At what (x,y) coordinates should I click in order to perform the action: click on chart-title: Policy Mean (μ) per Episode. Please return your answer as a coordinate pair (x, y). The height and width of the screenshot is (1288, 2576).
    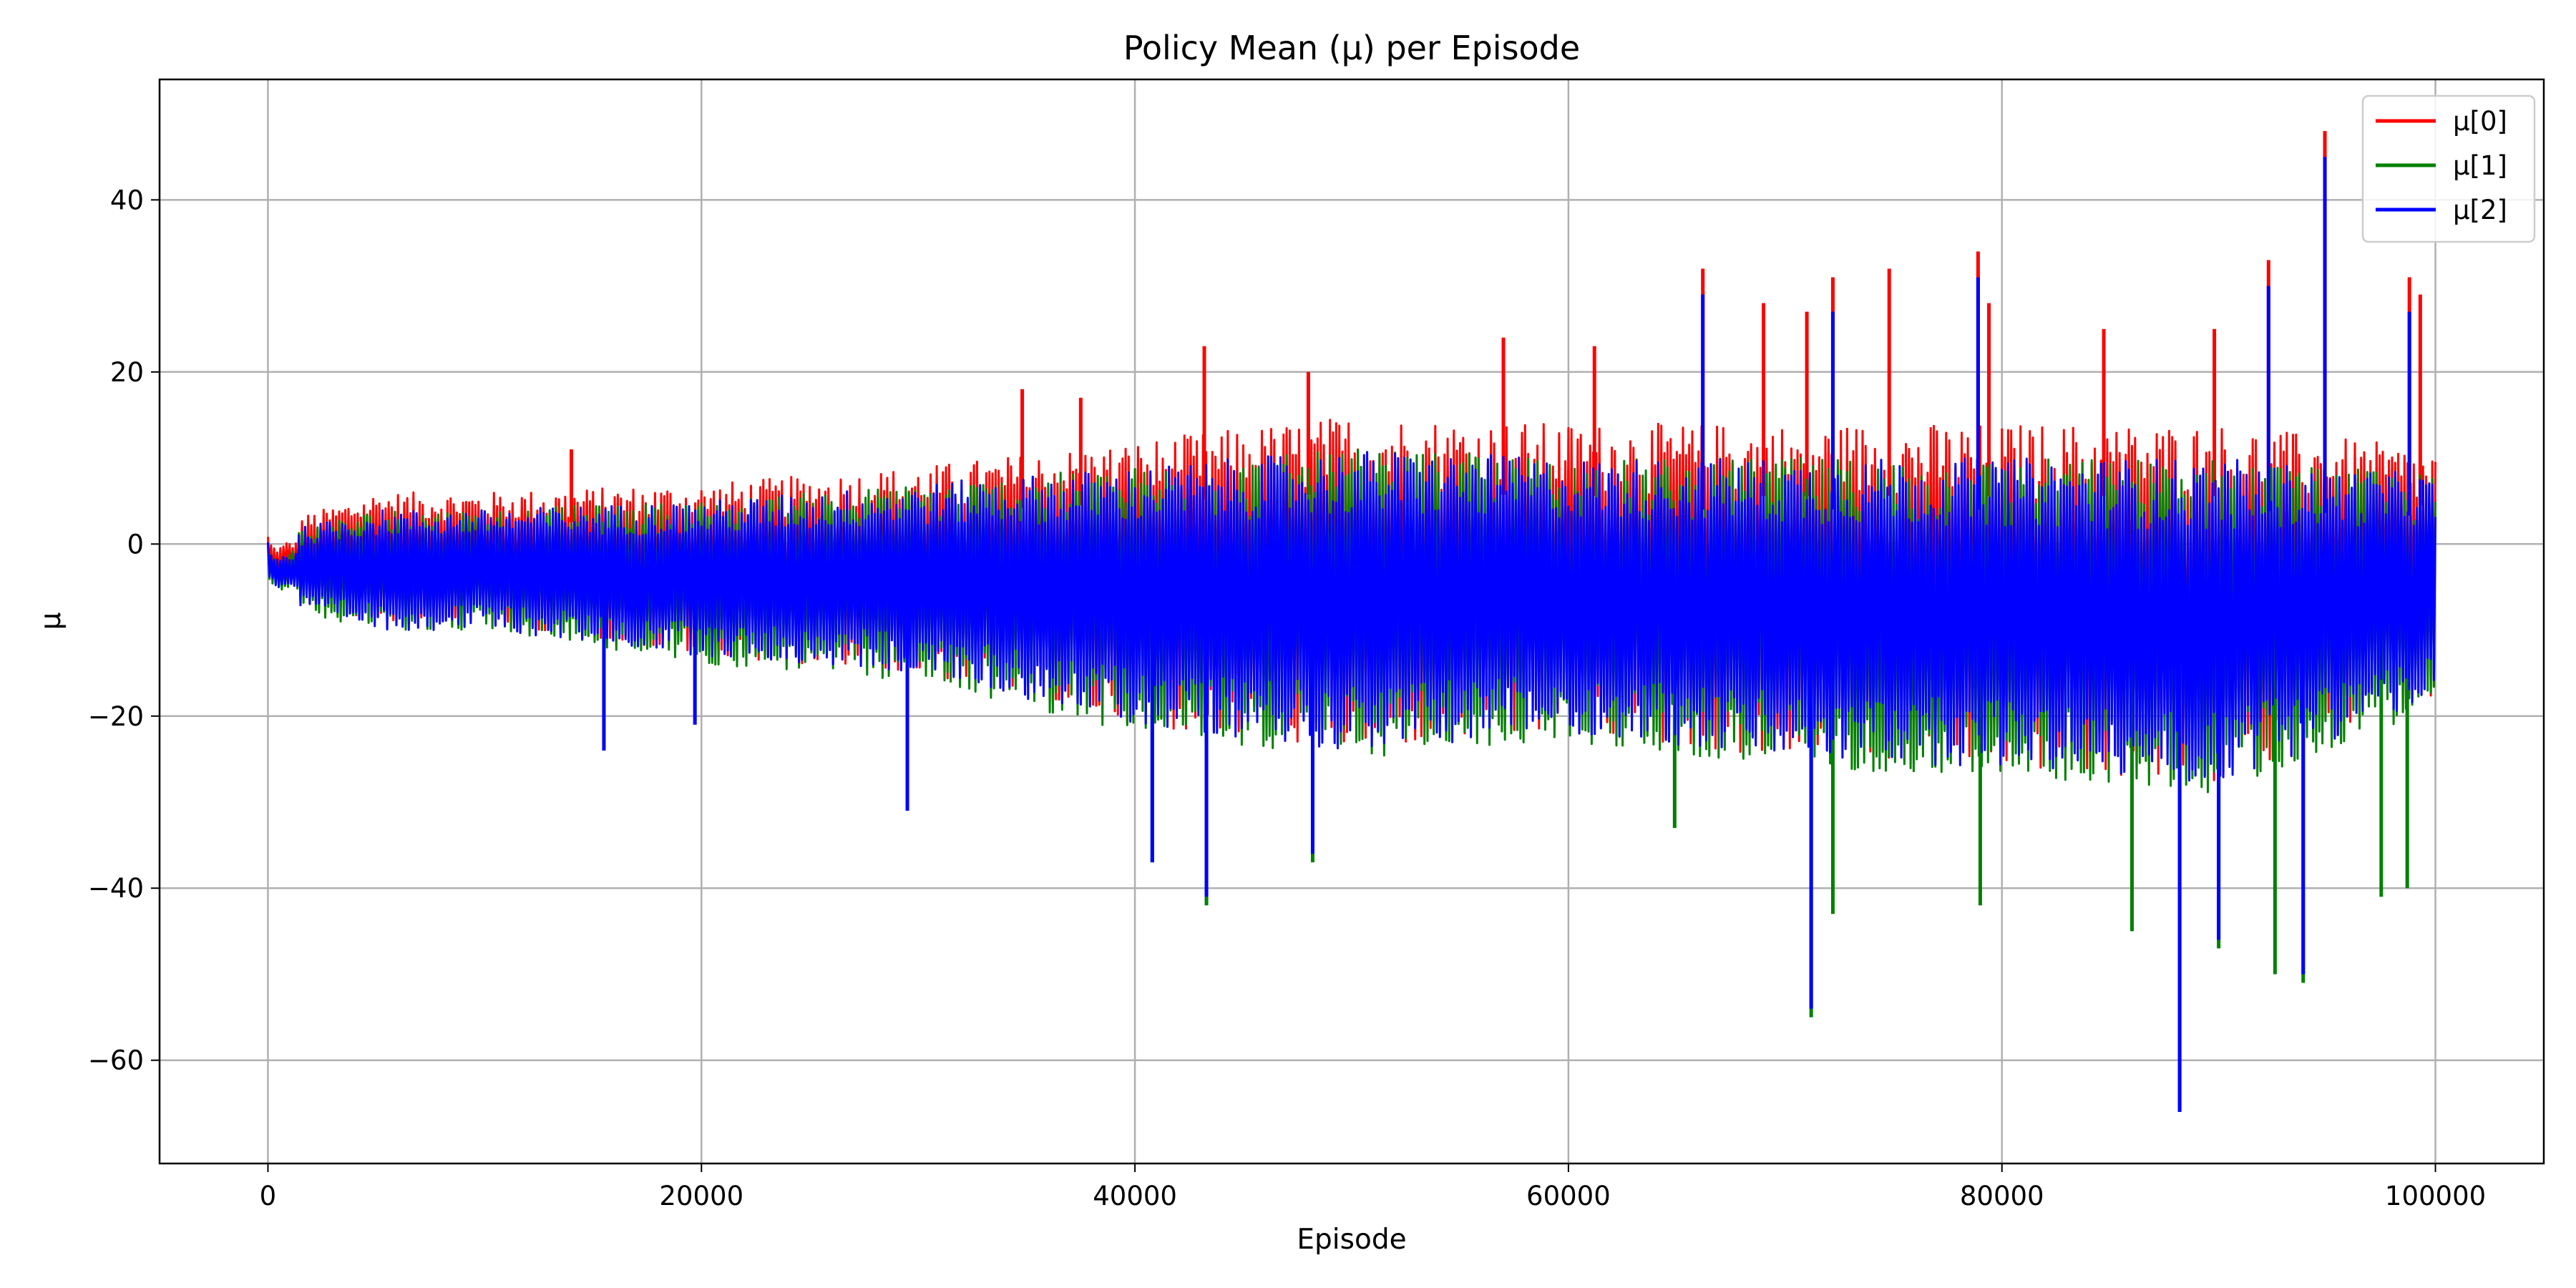
    Looking at the image, I should click on (1351, 48).